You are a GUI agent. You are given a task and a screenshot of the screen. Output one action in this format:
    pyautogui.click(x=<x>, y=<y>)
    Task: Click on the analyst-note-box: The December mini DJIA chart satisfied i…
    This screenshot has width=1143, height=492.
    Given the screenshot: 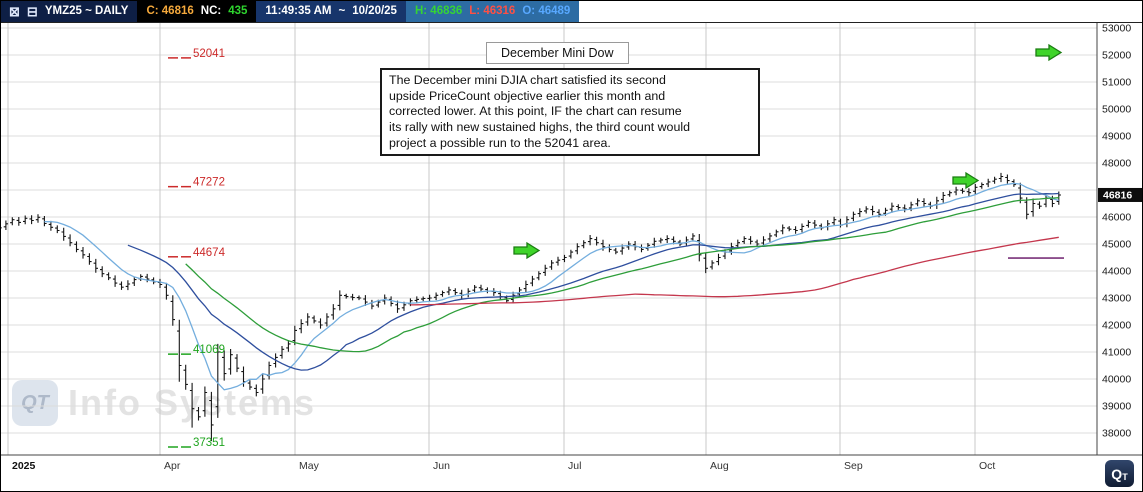 What is the action you would take?
    pyautogui.click(x=570, y=112)
    